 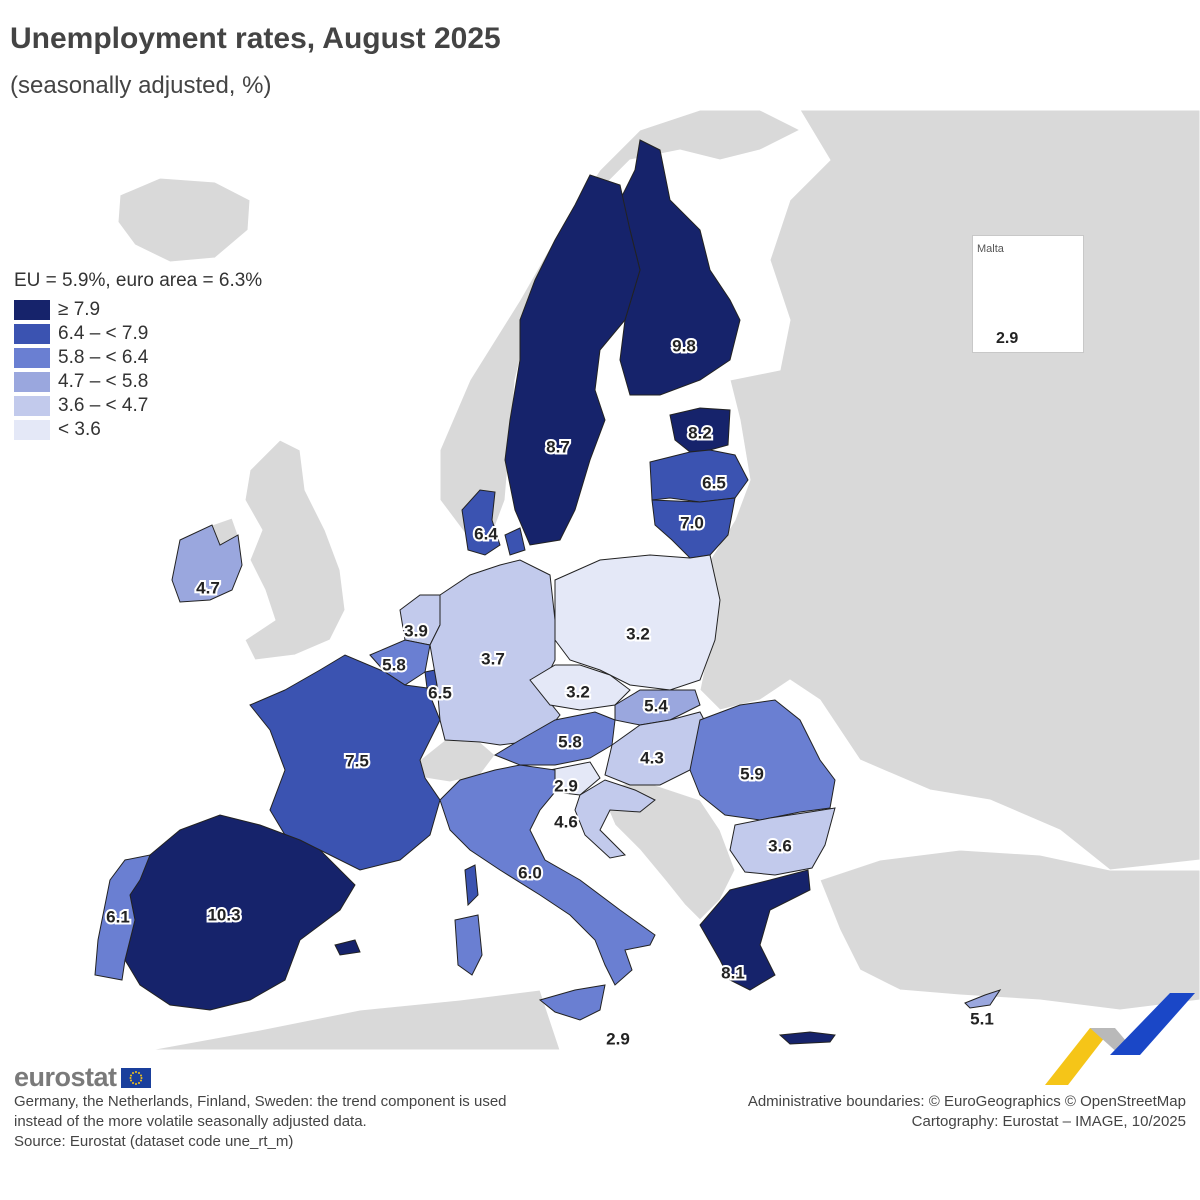 I want to click on estonia-shape, so click(x=700, y=430).